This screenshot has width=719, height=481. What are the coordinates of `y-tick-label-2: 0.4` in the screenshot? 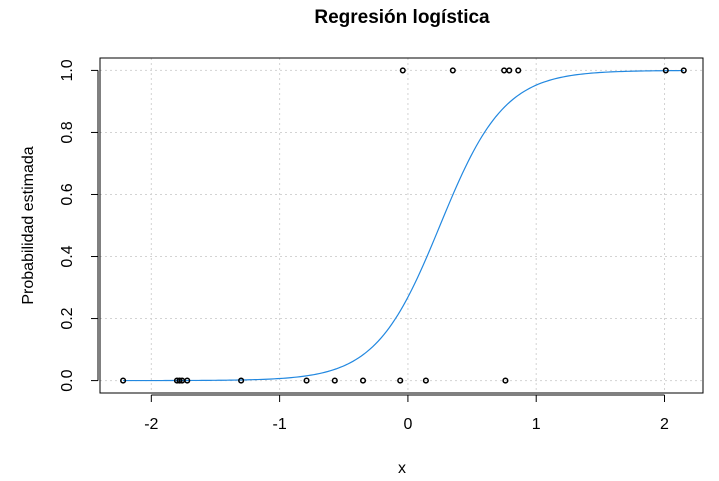 It's located at (67, 256).